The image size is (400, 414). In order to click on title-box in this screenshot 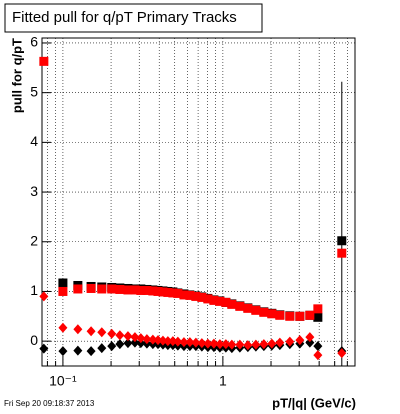, I will do `click(133, 18)`.